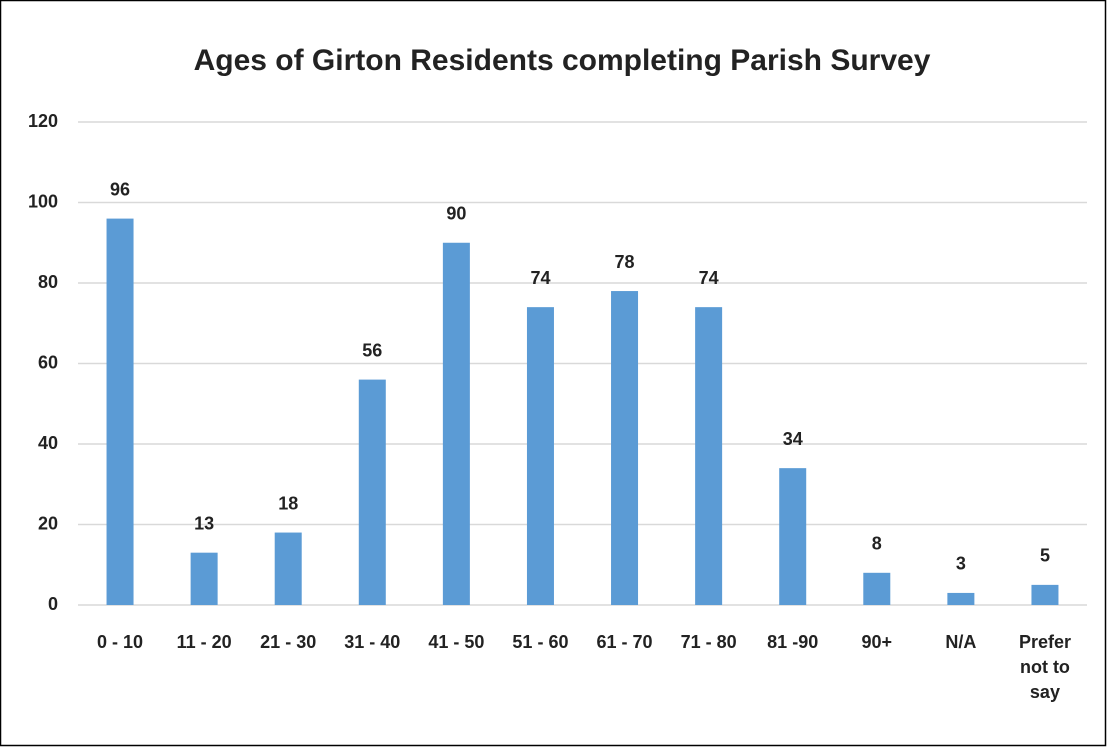  I want to click on data-label: 56, so click(372, 350).